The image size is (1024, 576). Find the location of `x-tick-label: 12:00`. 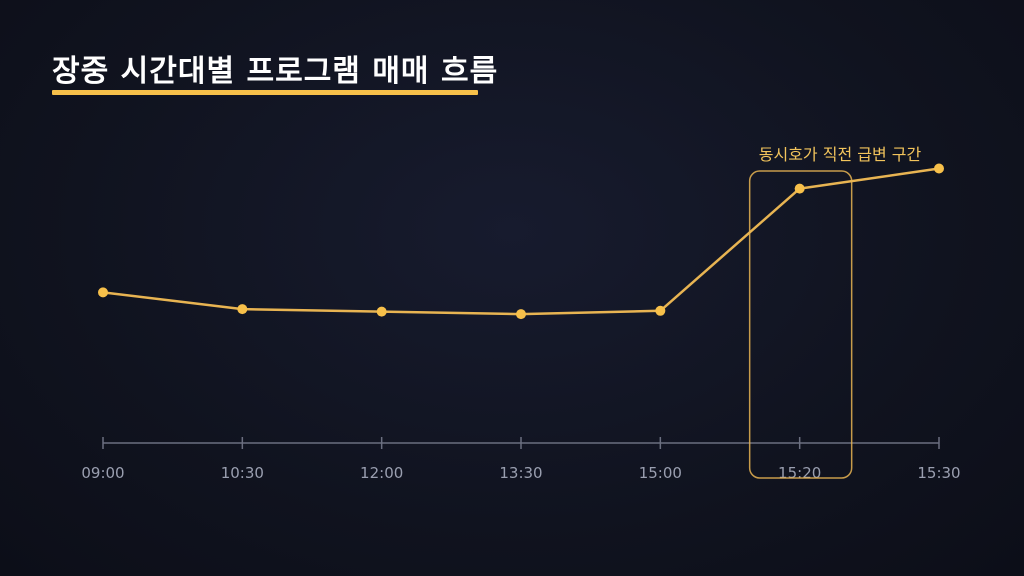

x-tick-label: 12:00 is located at coordinates (381, 473).